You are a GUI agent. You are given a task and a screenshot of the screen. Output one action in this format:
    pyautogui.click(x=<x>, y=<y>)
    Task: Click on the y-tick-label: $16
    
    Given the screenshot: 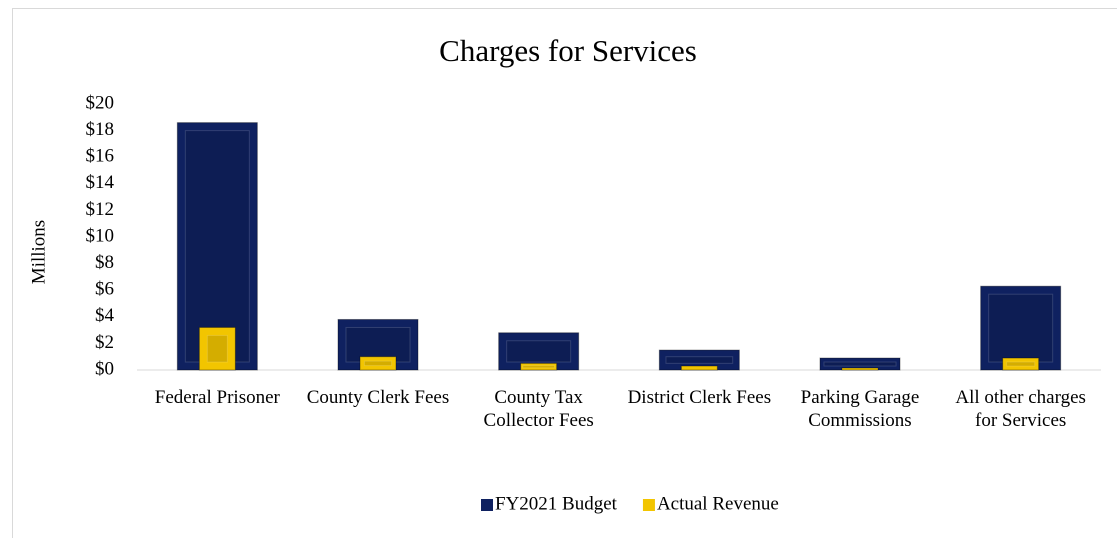 What is the action you would take?
    pyautogui.click(x=100, y=156)
    